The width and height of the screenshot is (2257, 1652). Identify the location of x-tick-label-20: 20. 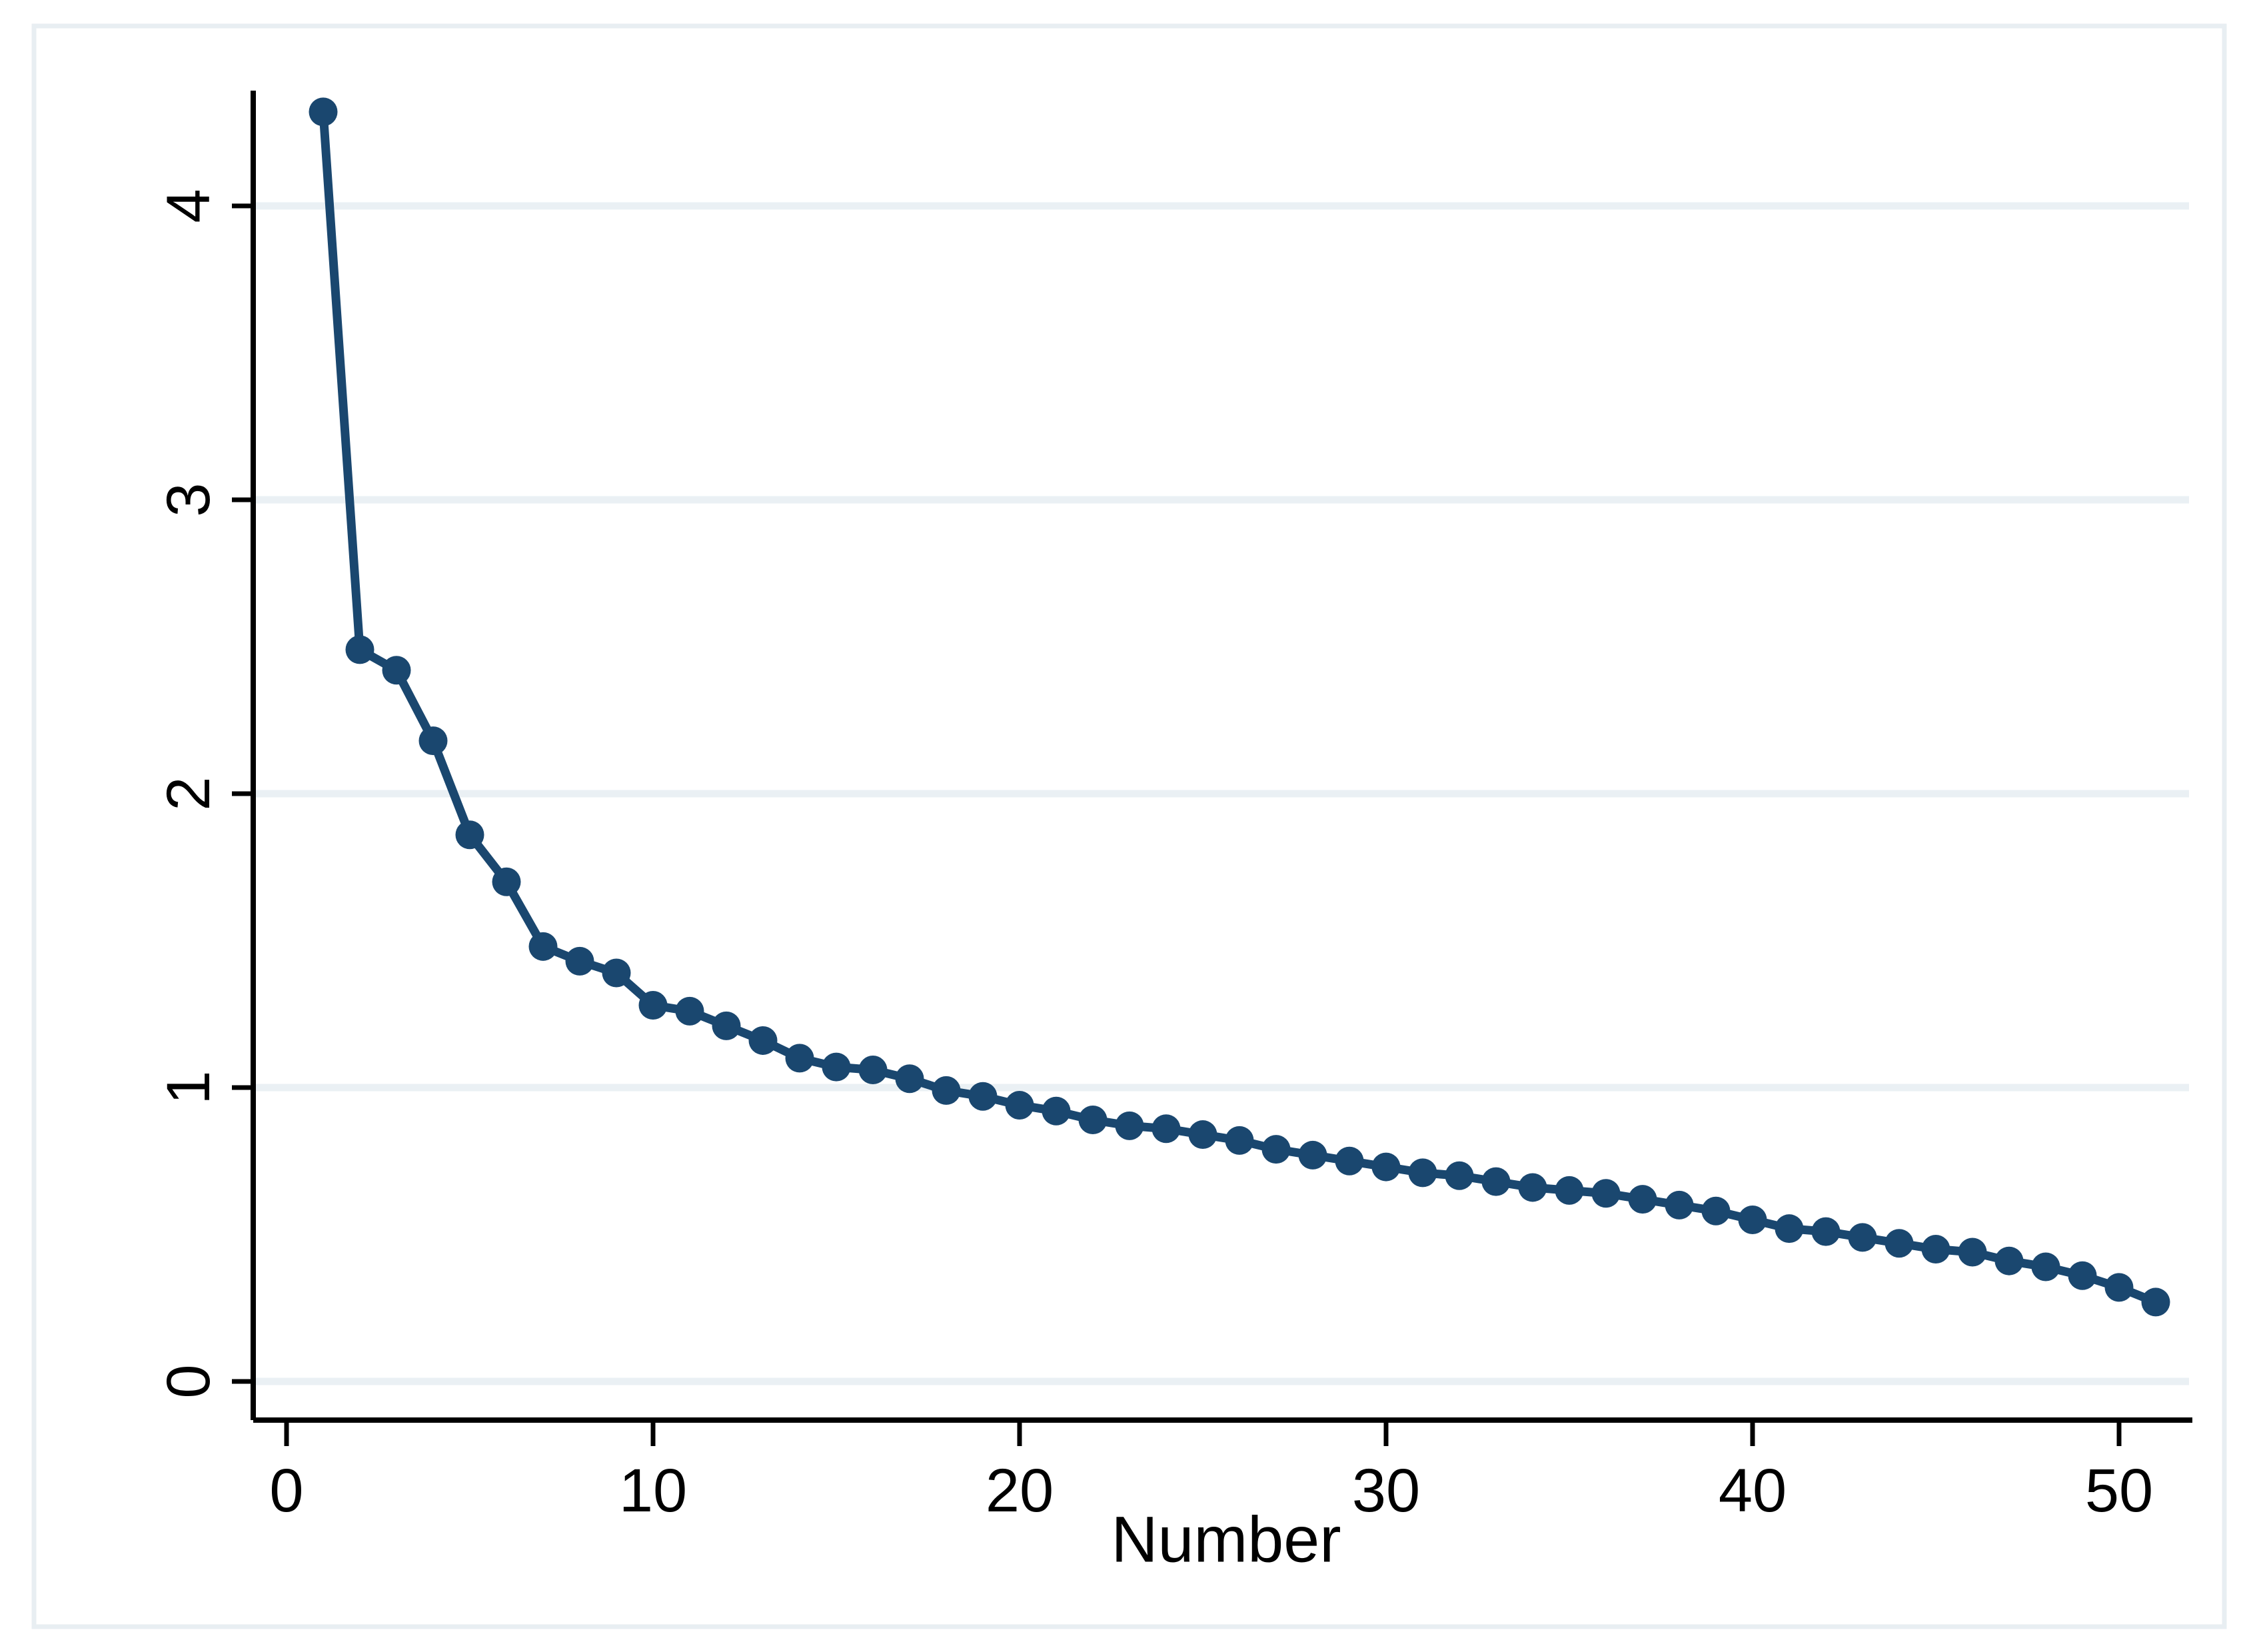
(1020, 1491).